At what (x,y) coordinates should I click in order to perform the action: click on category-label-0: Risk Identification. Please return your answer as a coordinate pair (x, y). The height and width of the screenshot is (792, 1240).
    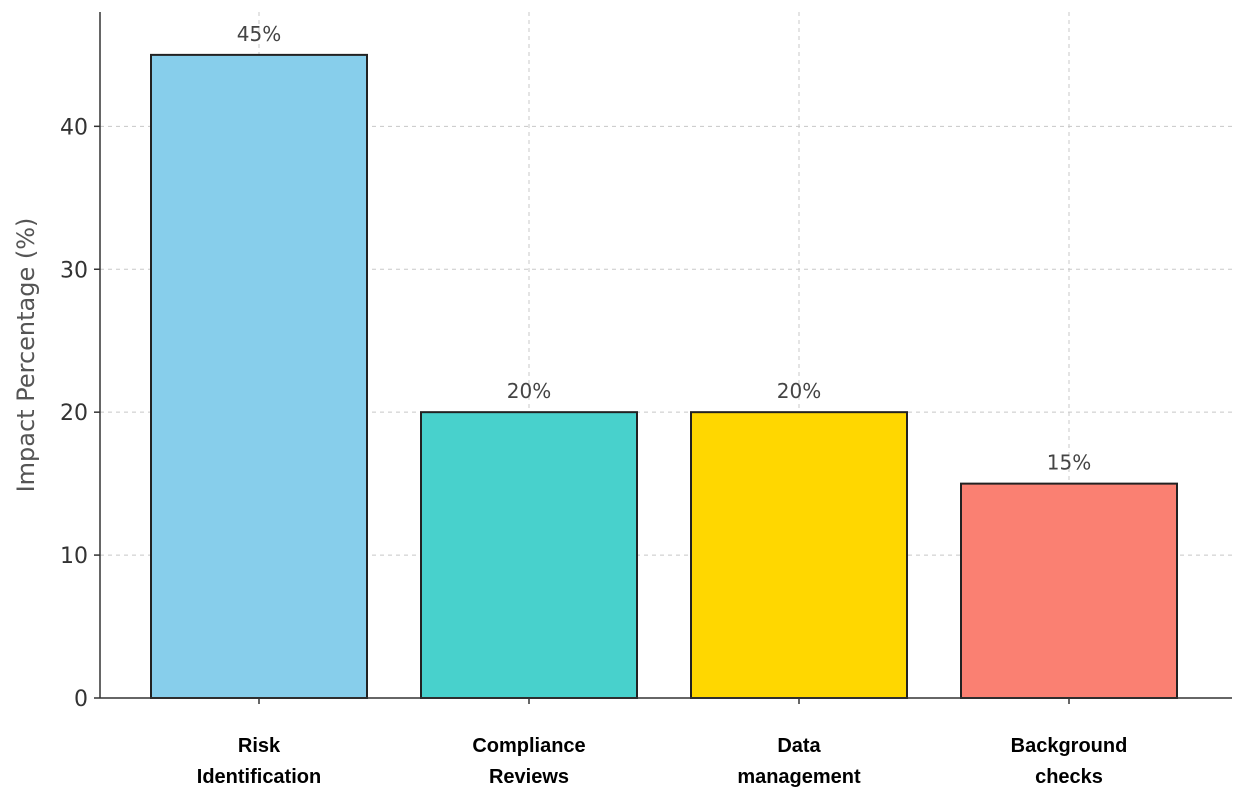
    Looking at the image, I should click on (259, 761).